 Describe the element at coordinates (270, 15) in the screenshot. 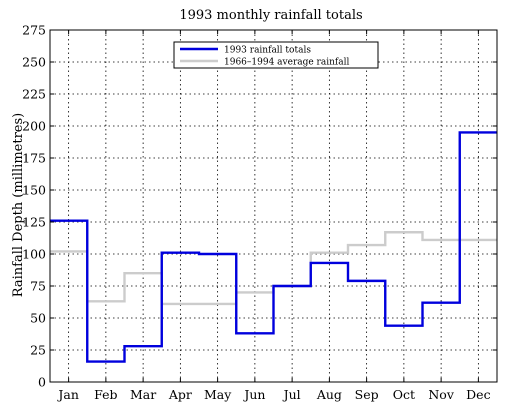

I see `chart-title: 1993 monthly rainfall totals` at that location.